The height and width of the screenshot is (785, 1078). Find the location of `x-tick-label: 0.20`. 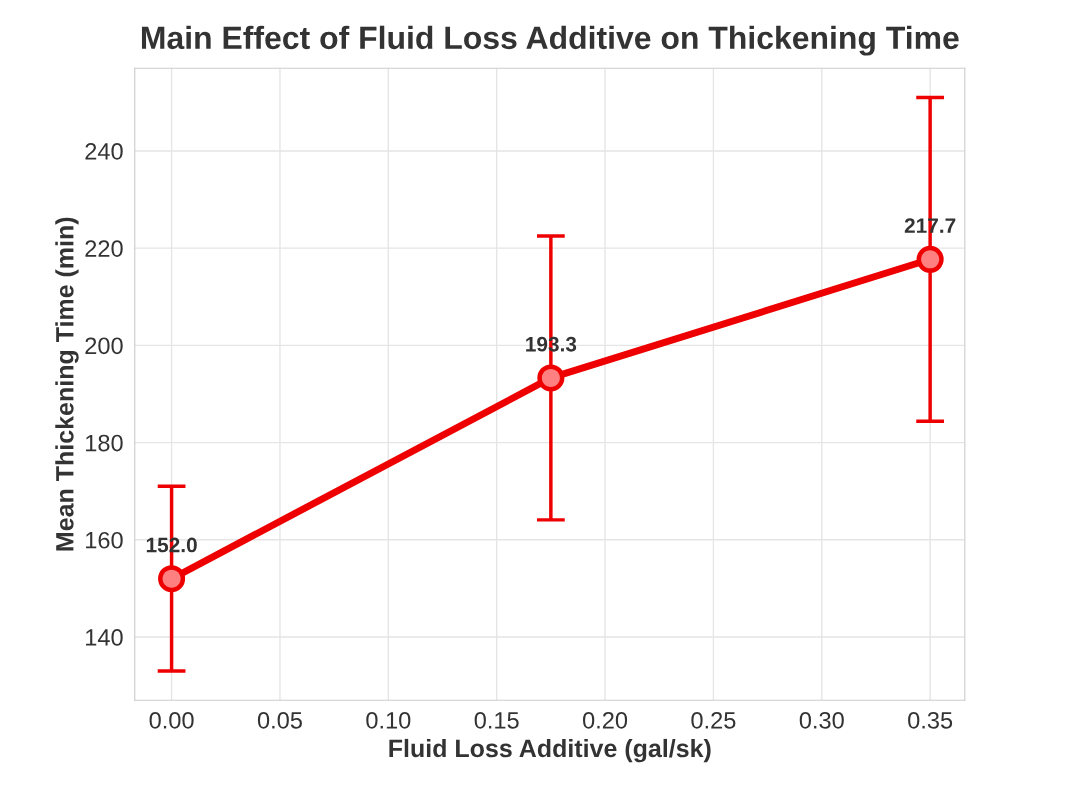

x-tick-label: 0.20 is located at coordinates (605, 720).